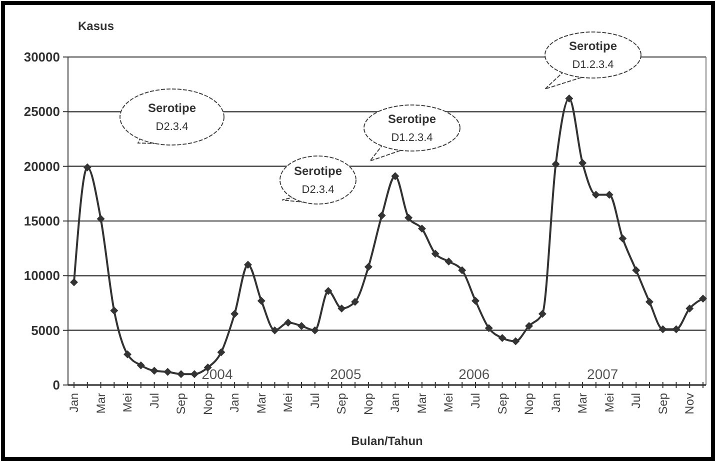 This screenshot has height=462, width=716. Describe the element at coordinates (42, 57) in the screenshot. I see `y-tick-label: 30000` at that location.